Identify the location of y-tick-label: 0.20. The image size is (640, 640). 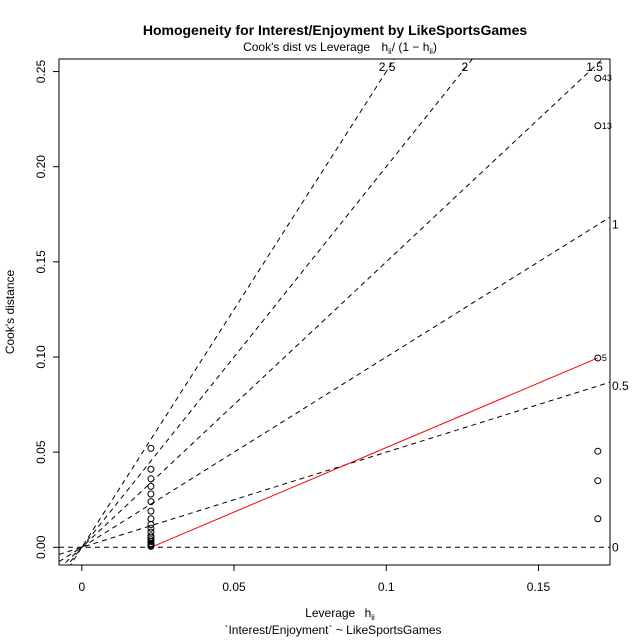
(41, 167).